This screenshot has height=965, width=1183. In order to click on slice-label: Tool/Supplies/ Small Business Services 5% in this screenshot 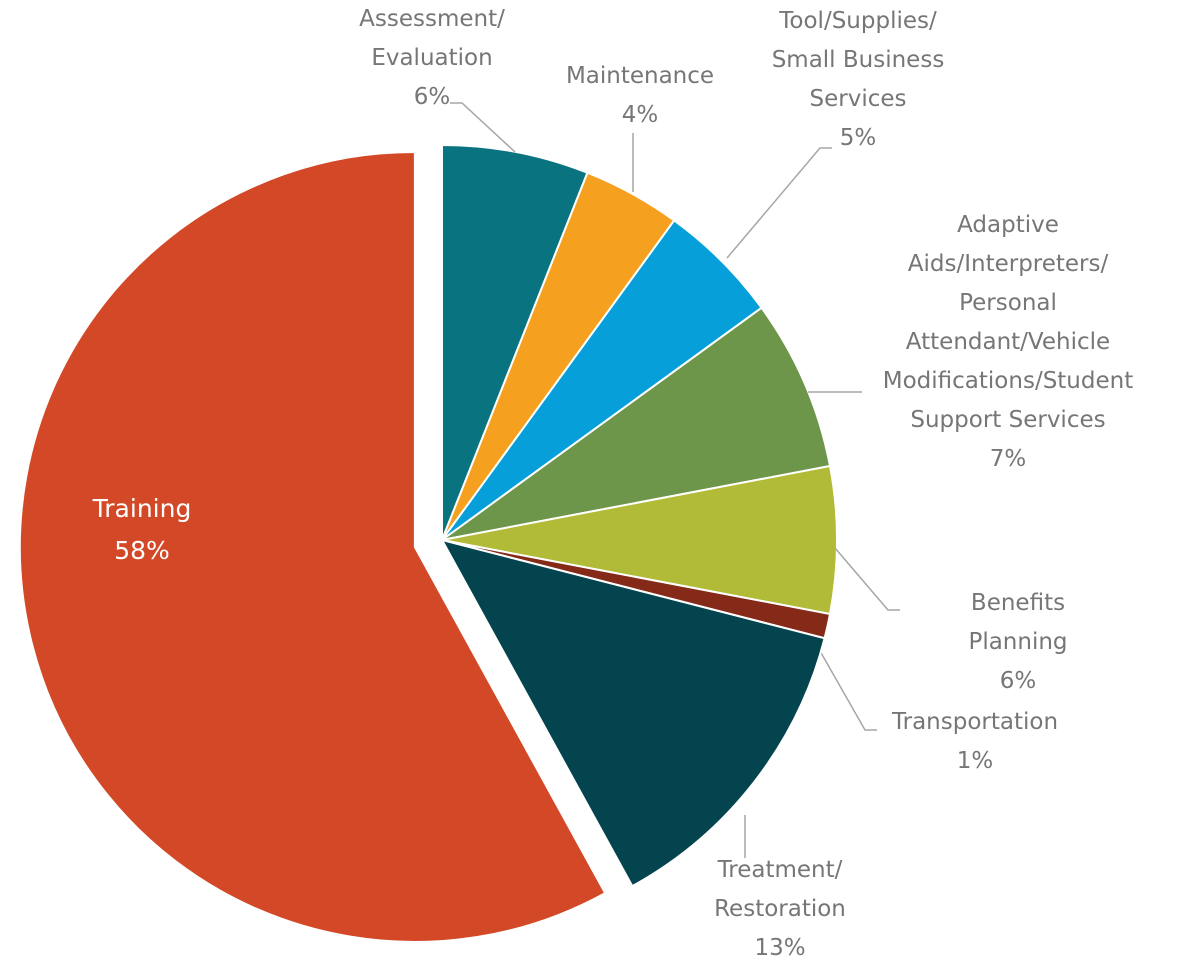, I will do `click(858, 80)`.